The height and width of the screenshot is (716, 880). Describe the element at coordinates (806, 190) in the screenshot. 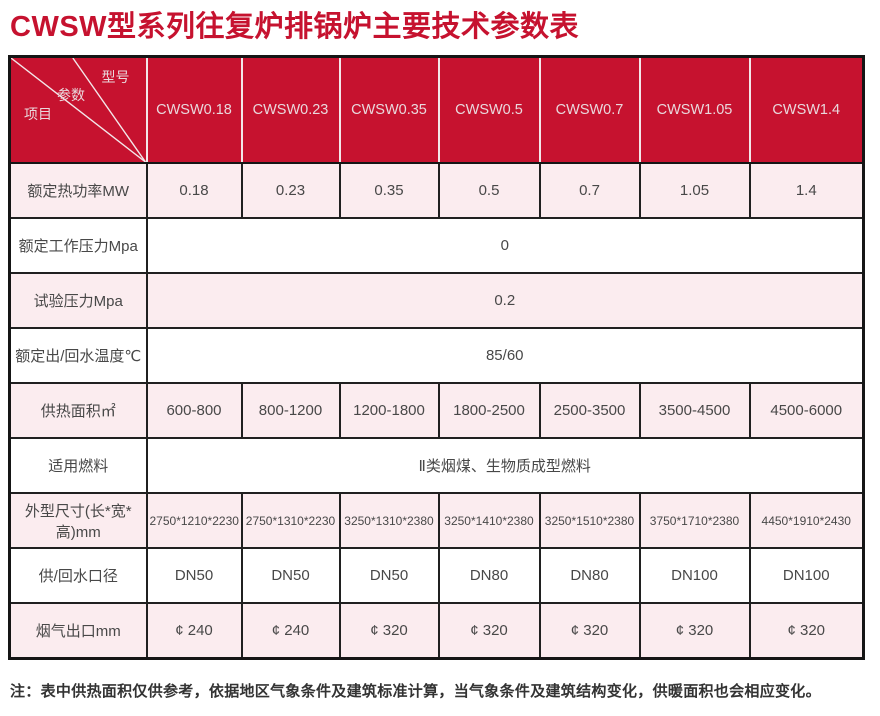

I see `value-cell: 1.4` at that location.